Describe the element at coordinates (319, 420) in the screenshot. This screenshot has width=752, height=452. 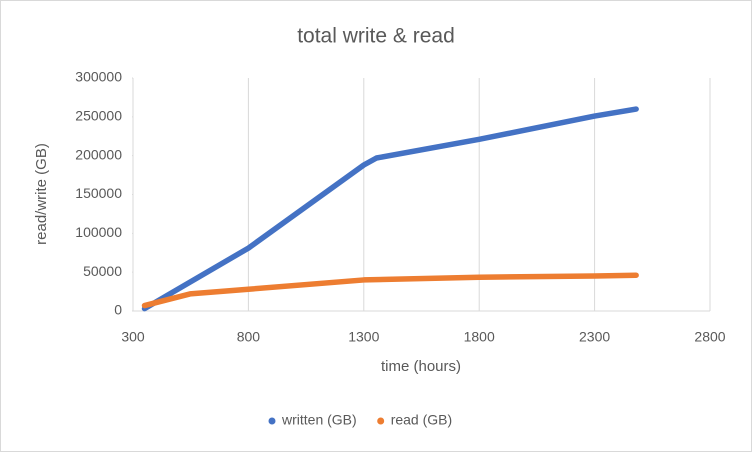
I see `legend-label: written (GB)` at that location.